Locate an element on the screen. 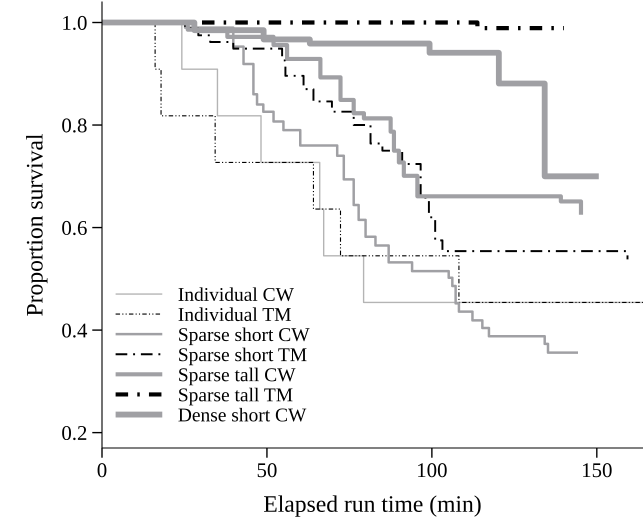 This screenshot has width=643, height=531. x-axis-title: Elapsed run time (min) is located at coordinates (372, 506).